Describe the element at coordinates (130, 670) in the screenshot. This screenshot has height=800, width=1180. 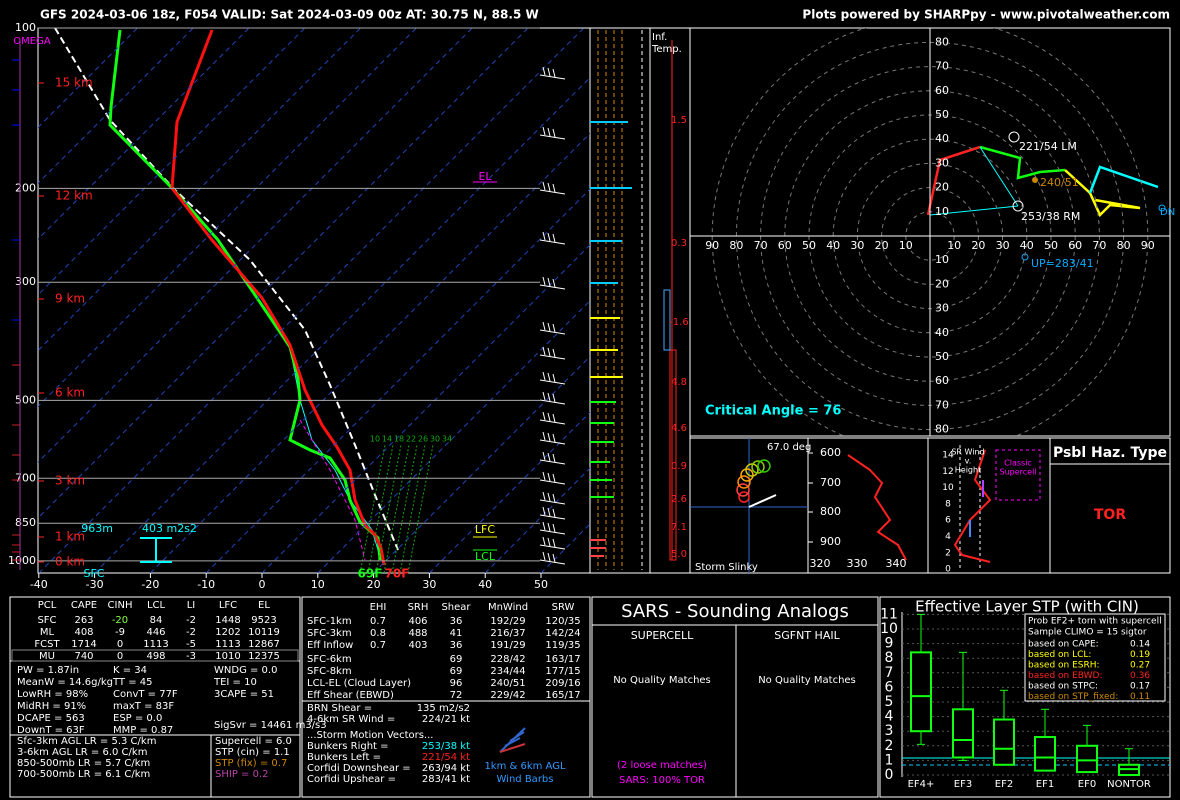
I see `label: K = 34` at that location.